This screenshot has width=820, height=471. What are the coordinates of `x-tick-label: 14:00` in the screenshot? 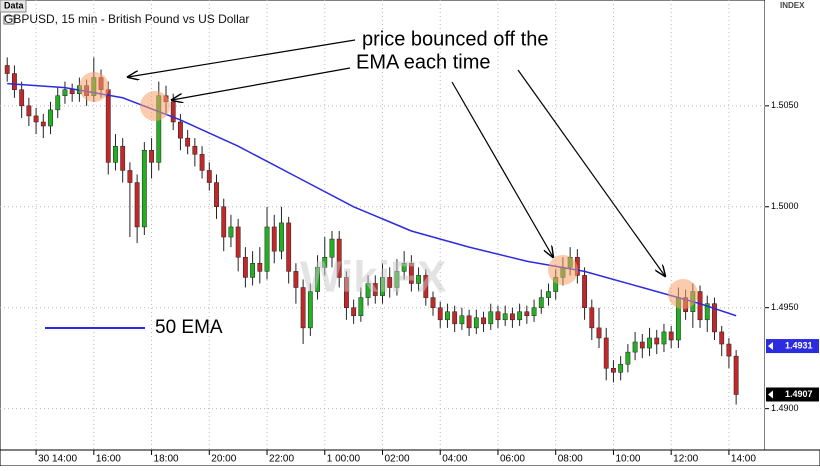 It's located at (743, 459).